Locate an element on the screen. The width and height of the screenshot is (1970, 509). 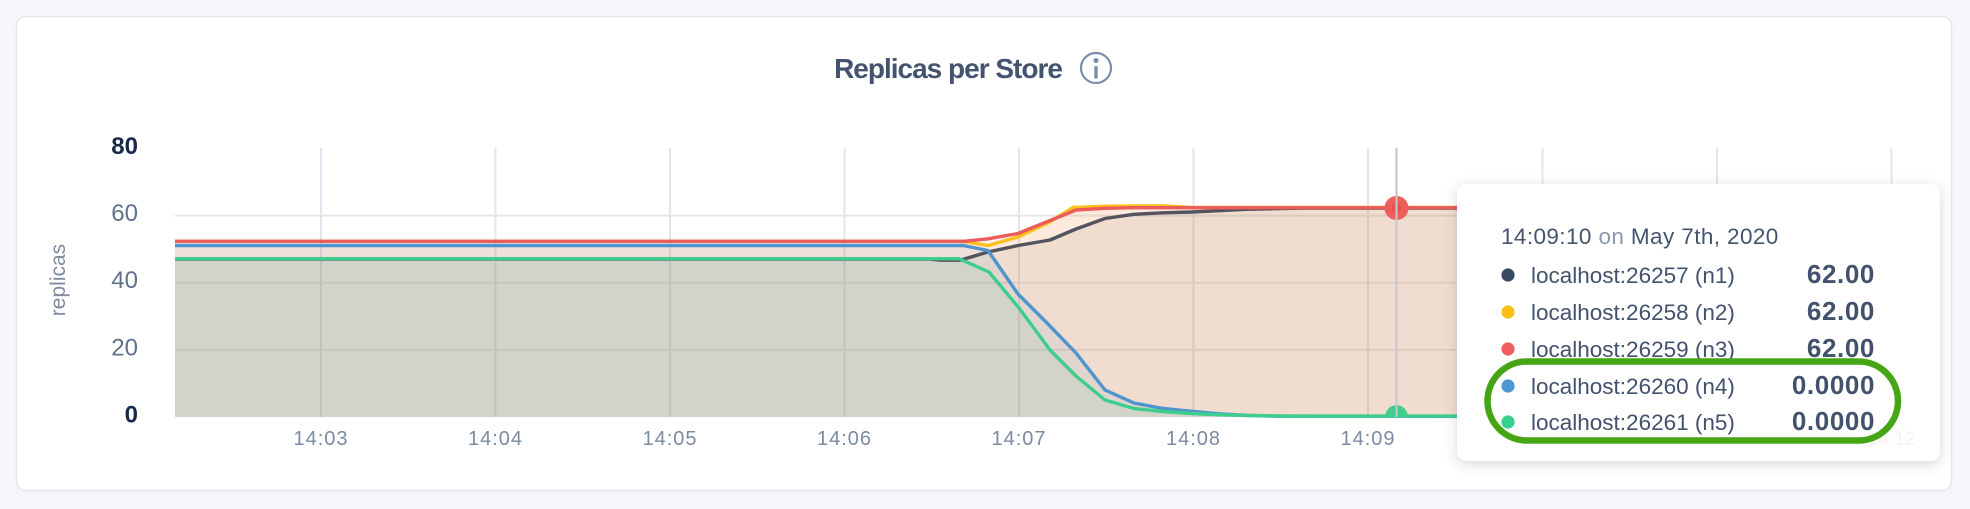
svg-text: 14:07 is located at coordinates (1018, 439).